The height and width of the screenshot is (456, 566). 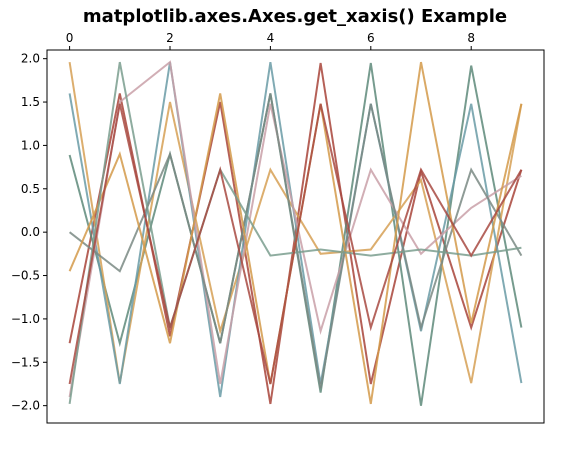 I want to click on x-axis-ticks: 0 2 4 6 8, so click(x=270, y=40).